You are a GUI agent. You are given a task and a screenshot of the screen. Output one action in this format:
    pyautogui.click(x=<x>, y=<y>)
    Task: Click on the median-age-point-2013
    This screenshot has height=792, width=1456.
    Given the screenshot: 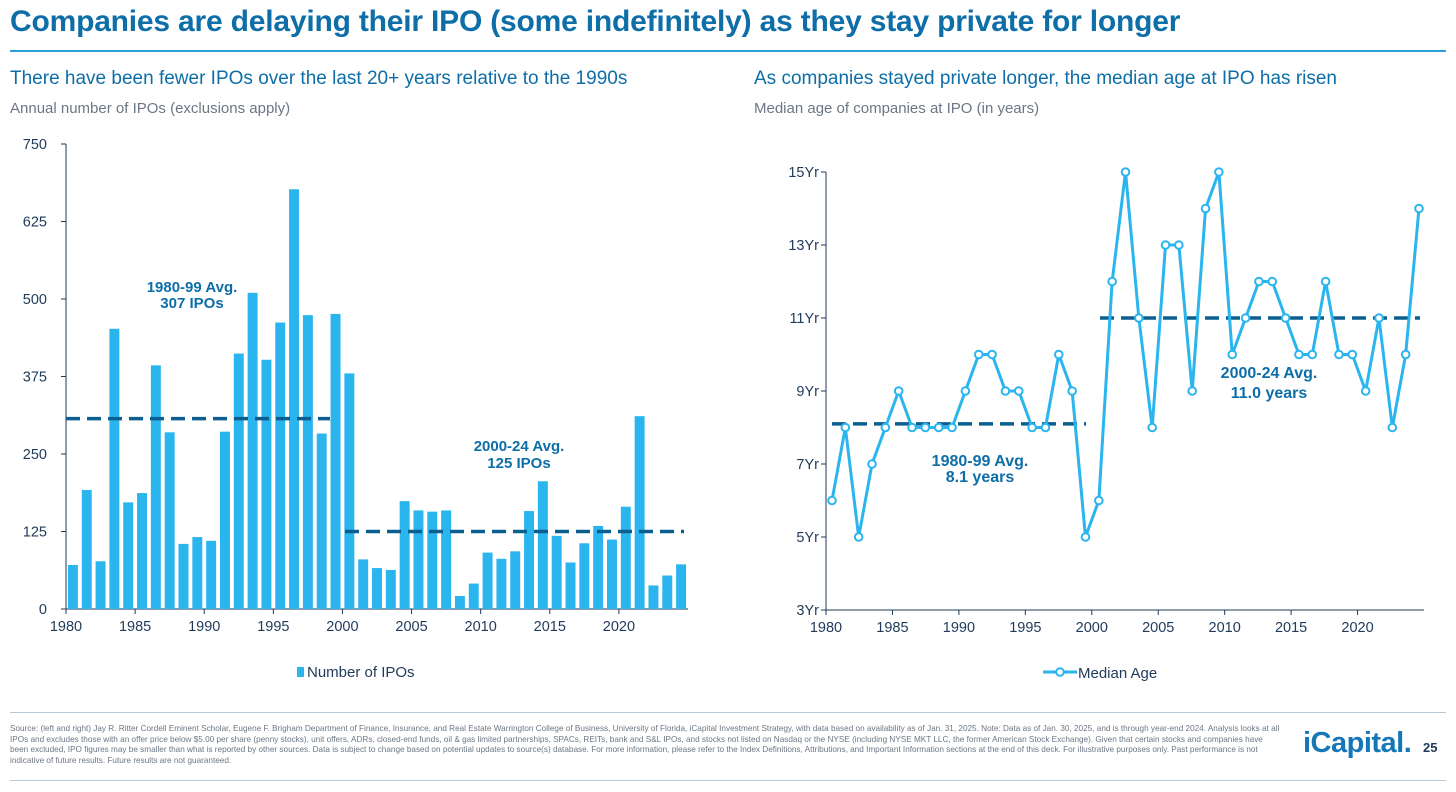 What is the action you would take?
    pyautogui.click(x=1272, y=281)
    